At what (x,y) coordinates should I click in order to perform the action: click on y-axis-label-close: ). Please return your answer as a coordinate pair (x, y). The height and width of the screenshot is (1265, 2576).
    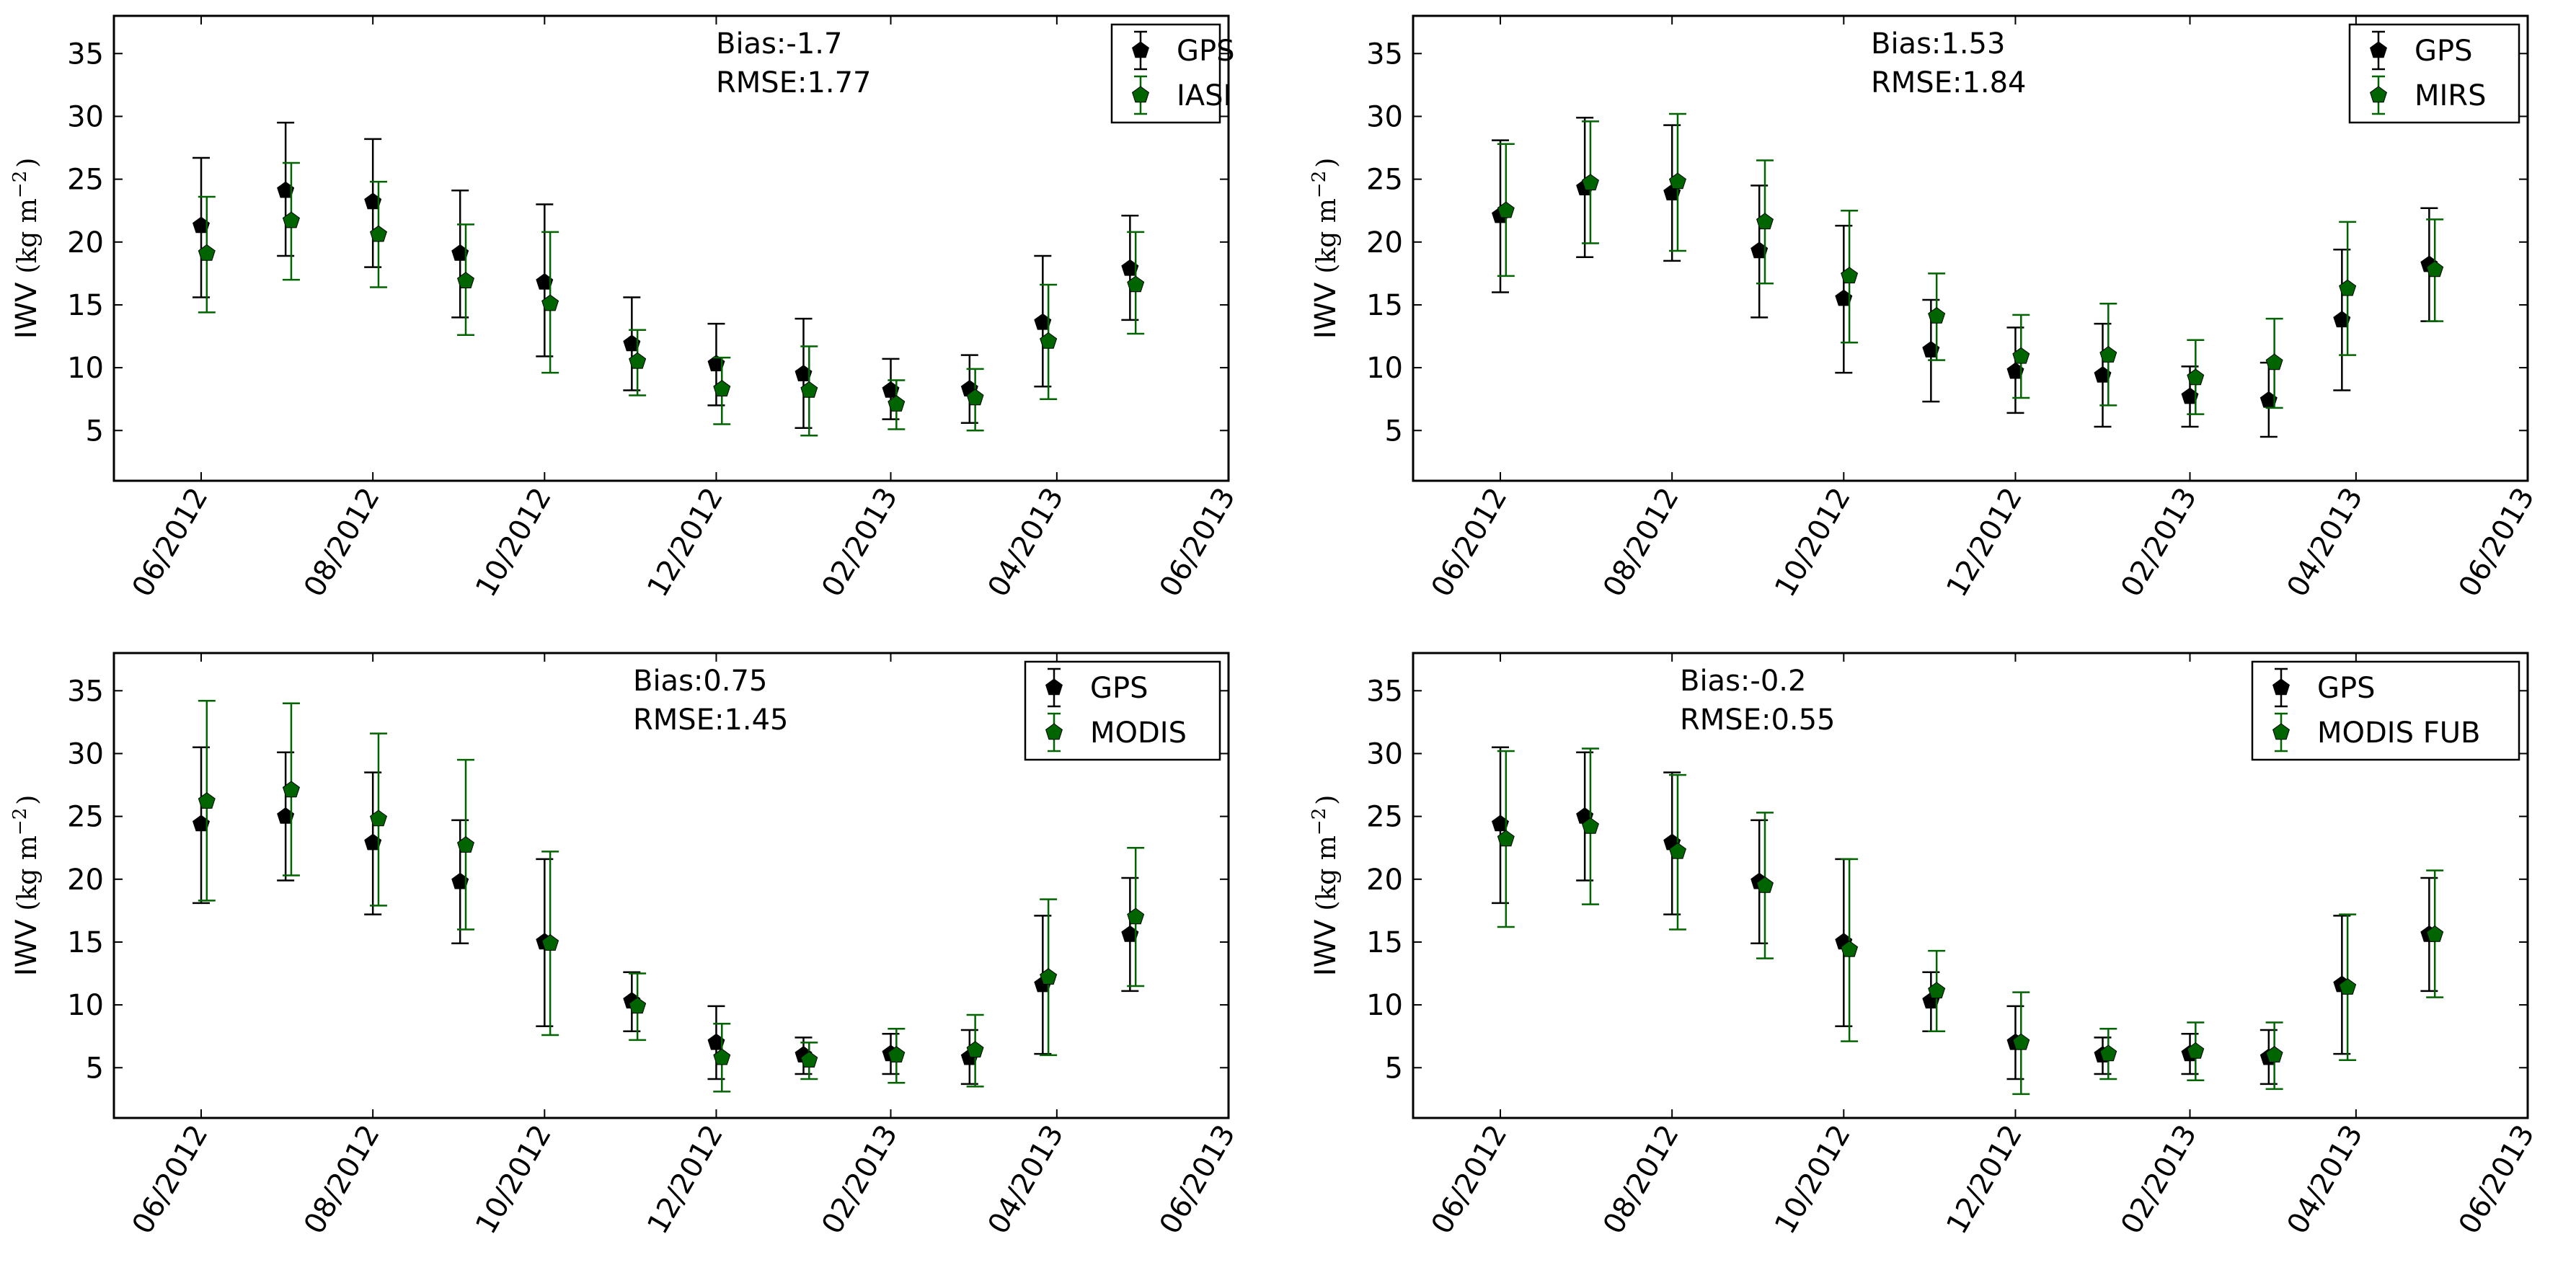
    Looking at the image, I should click on (28, 800).